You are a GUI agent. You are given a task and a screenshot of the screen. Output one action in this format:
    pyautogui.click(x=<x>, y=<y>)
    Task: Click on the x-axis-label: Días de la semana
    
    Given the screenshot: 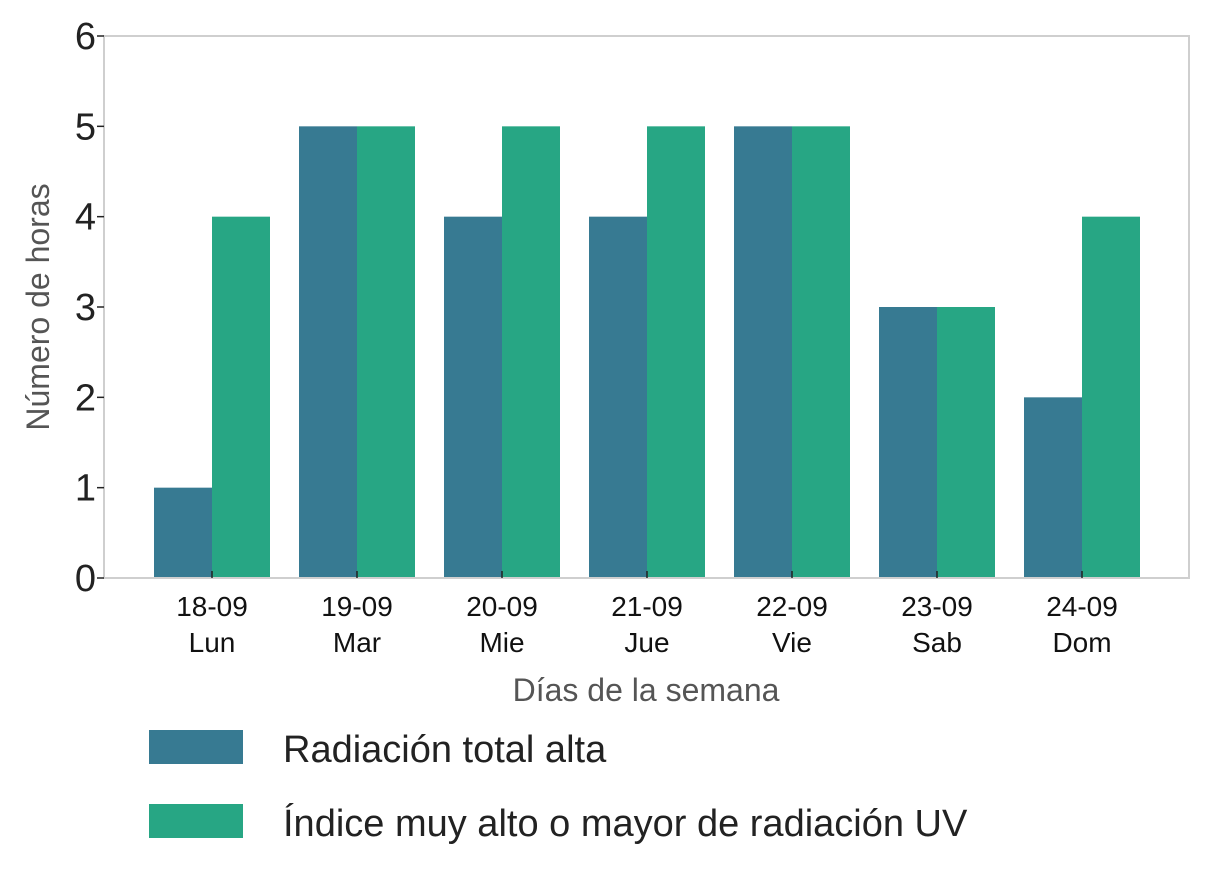 What is the action you would take?
    pyautogui.click(x=646, y=690)
    